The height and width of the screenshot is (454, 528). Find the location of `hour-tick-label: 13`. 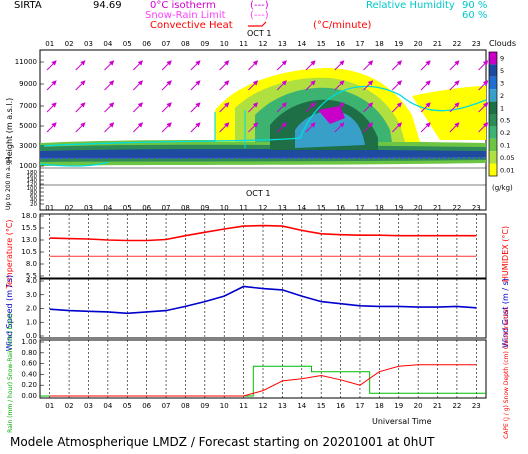

hour-tick-label: 13 is located at coordinates (282, 406).